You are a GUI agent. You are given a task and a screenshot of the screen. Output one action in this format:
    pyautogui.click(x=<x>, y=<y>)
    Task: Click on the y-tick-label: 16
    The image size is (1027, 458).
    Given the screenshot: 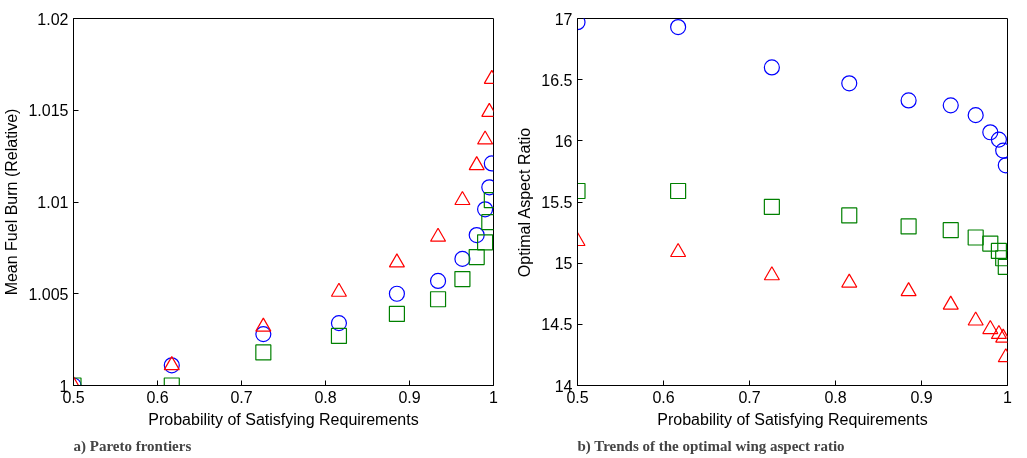 What is the action you would take?
    pyautogui.click(x=563, y=141)
    